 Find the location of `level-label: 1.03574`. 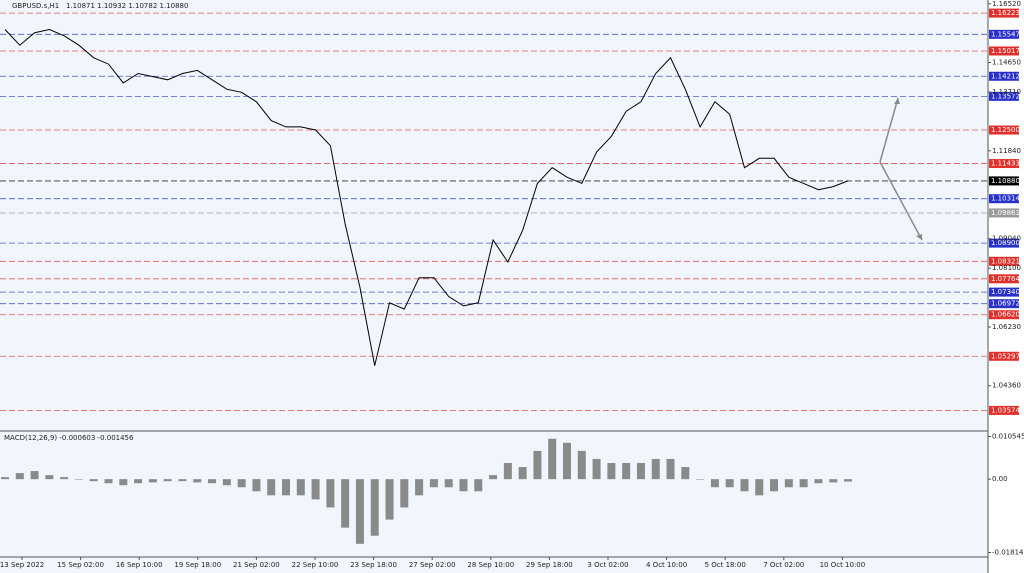

level-label: 1.03574 is located at coordinates (1005, 410).